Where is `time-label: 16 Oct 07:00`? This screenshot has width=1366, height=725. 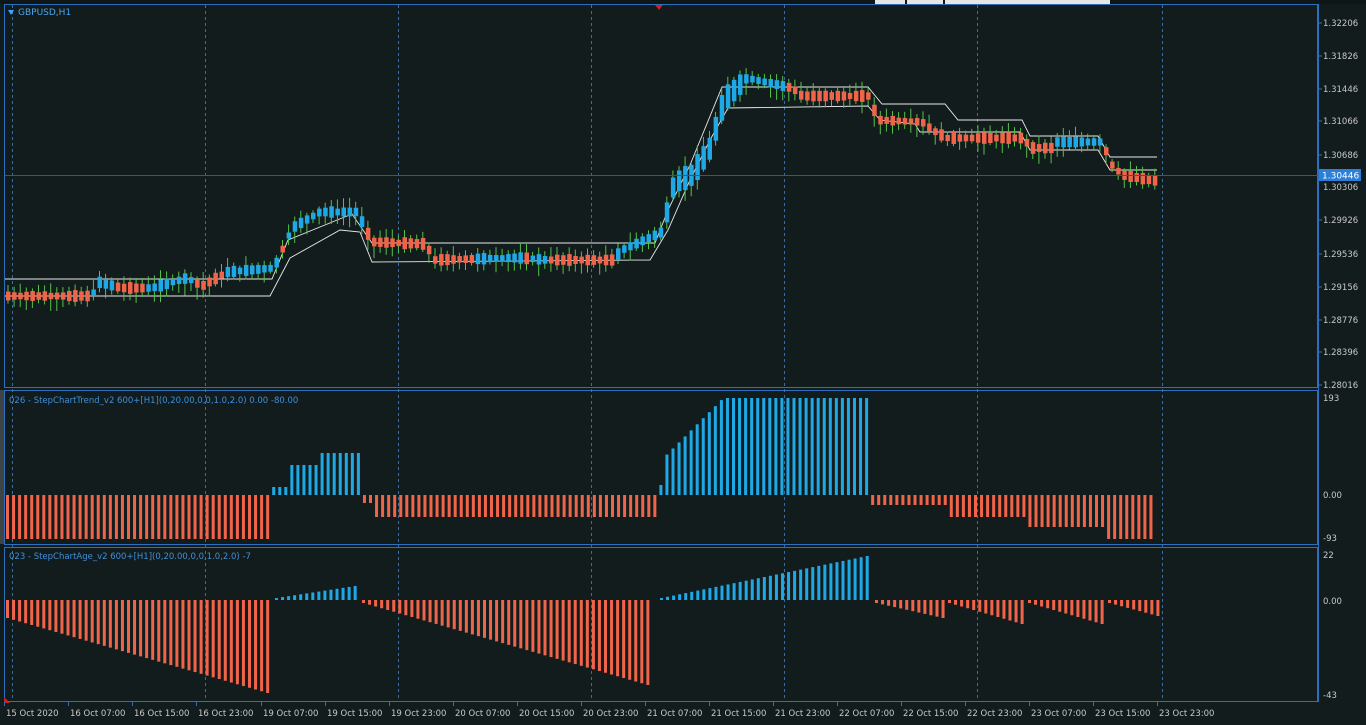 time-label: 16 Oct 07:00 is located at coordinates (97, 714).